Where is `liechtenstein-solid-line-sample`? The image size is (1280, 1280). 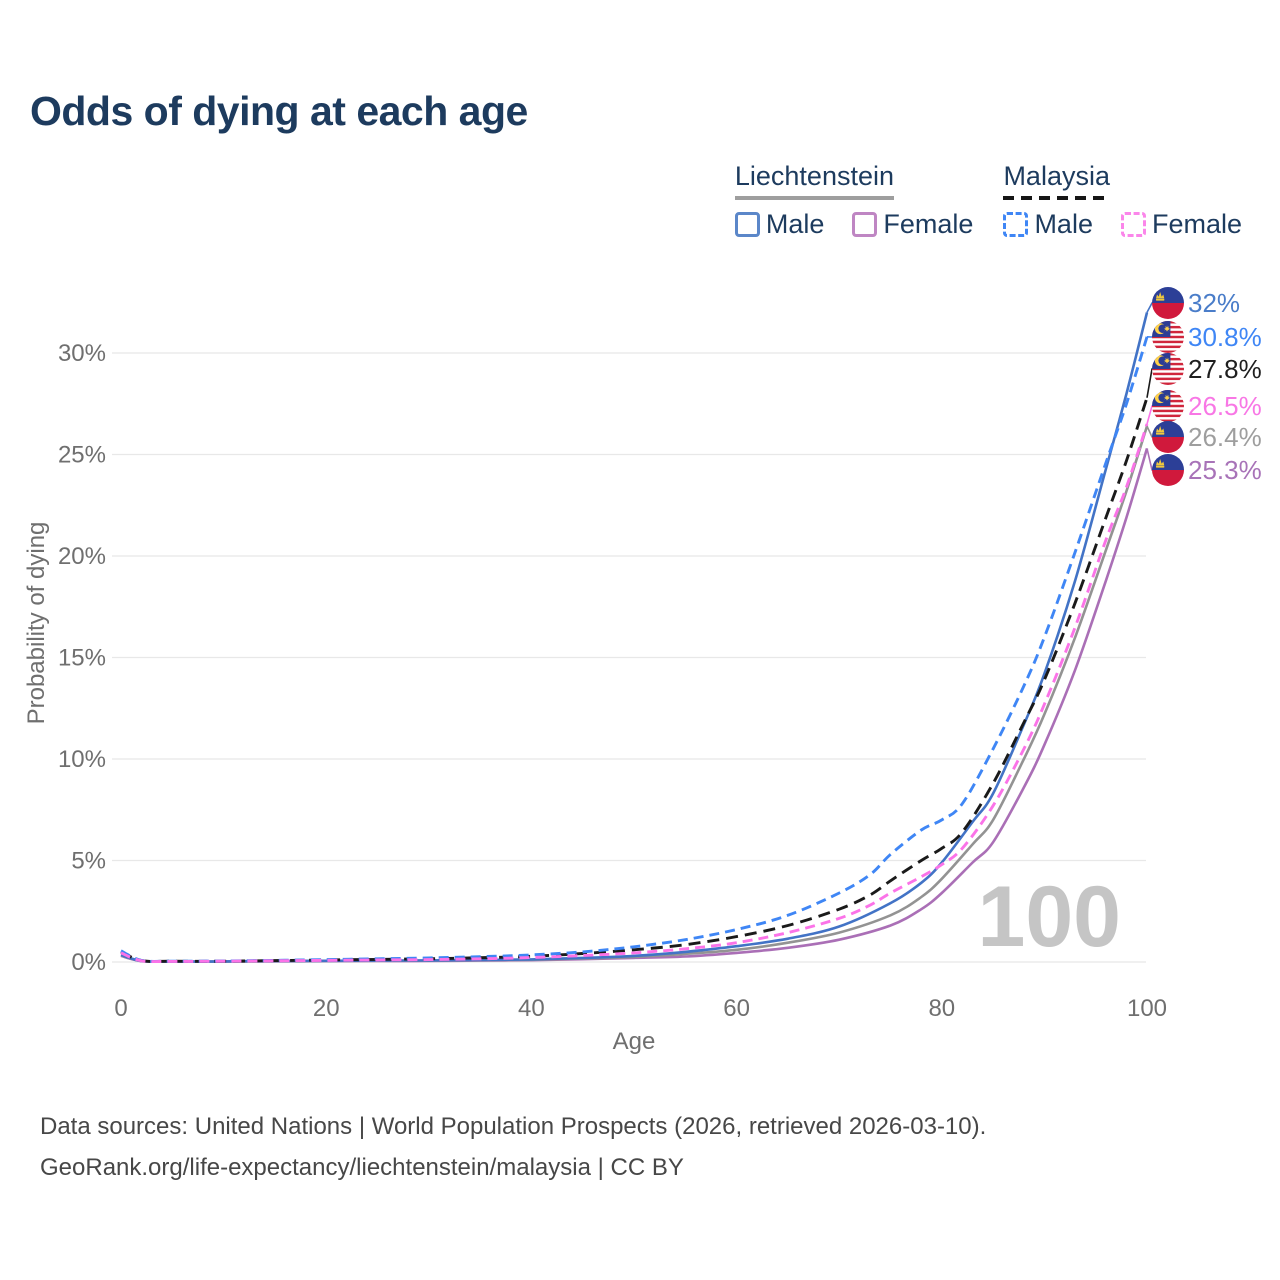
liechtenstein-solid-line-sample is located at coordinates (814, 198).